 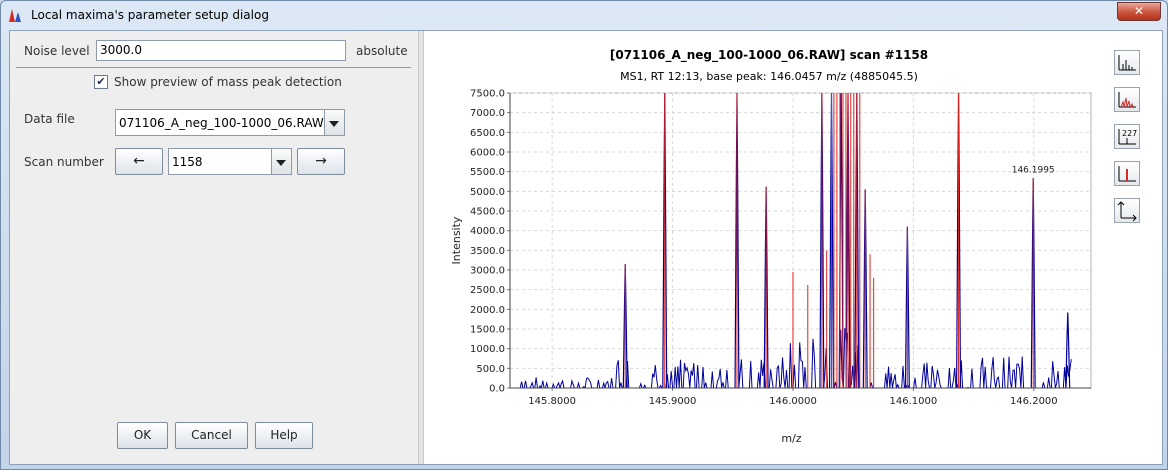 What do you see at coordinates (57, 51) in the screenshot?
I see `noise-level-label: Noise level` at bounding box center [57, 51].